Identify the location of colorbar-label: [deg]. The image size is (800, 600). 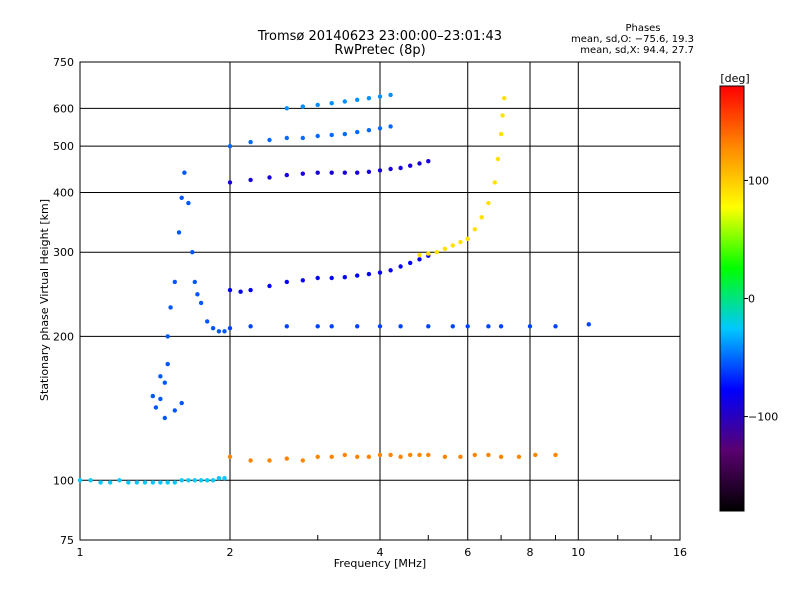
(734, 78).